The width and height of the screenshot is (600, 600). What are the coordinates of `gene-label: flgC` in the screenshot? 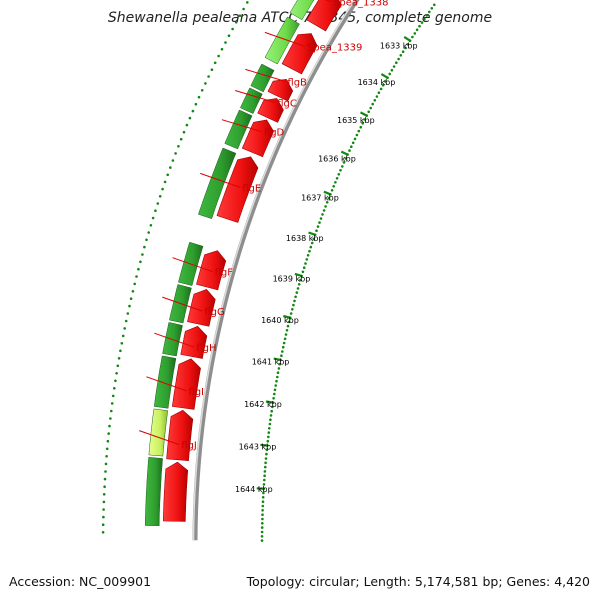 It's located at (287, 104).